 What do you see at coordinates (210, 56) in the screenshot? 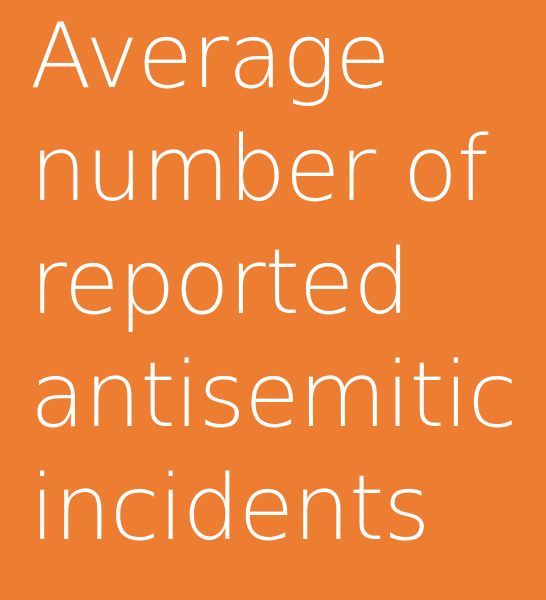
I see `title-line-1: Average` at bounding box center [210, 56].